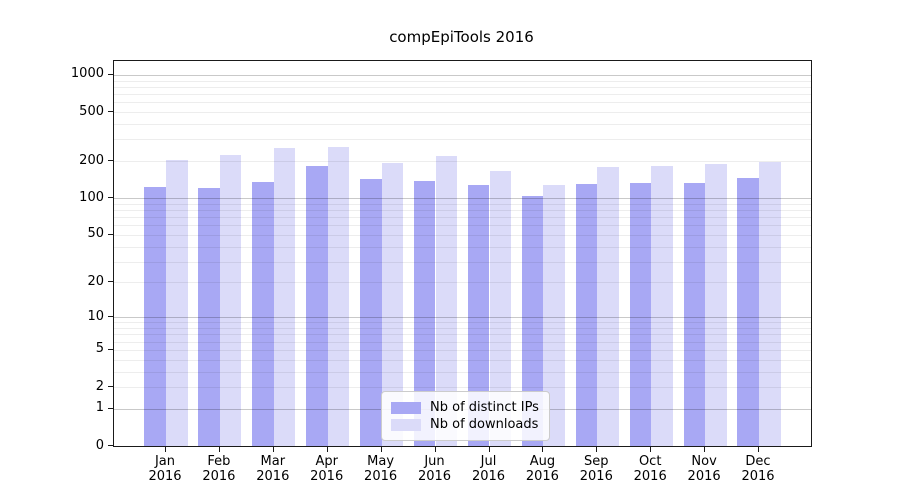  What do you see at coordinates (91, 111) in the screenshot?
I see `y-tick-label-500: 500` at bounding box center [91, 111].